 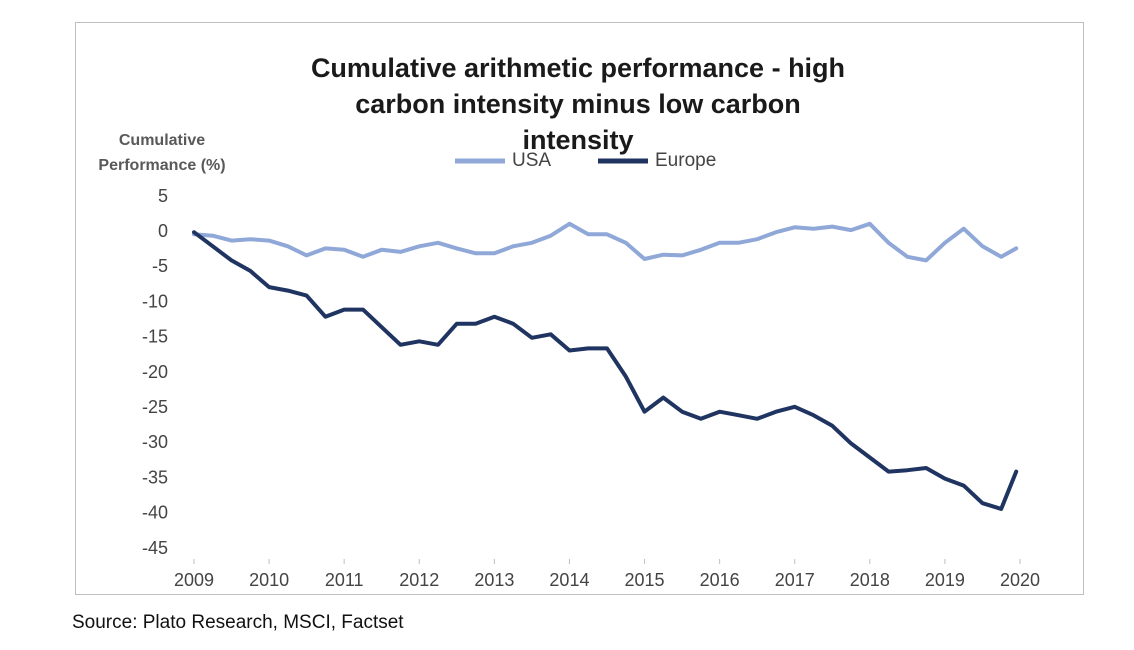 I want to click on x-tick-label: 2018, so click(x=870, y=580).